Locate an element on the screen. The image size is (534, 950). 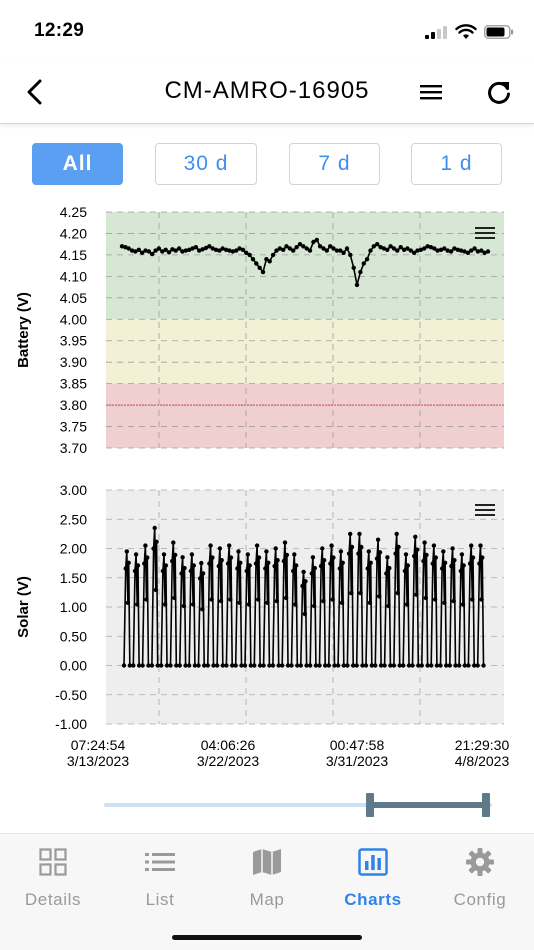
refresh-icon is located at coordinates (499, 92).